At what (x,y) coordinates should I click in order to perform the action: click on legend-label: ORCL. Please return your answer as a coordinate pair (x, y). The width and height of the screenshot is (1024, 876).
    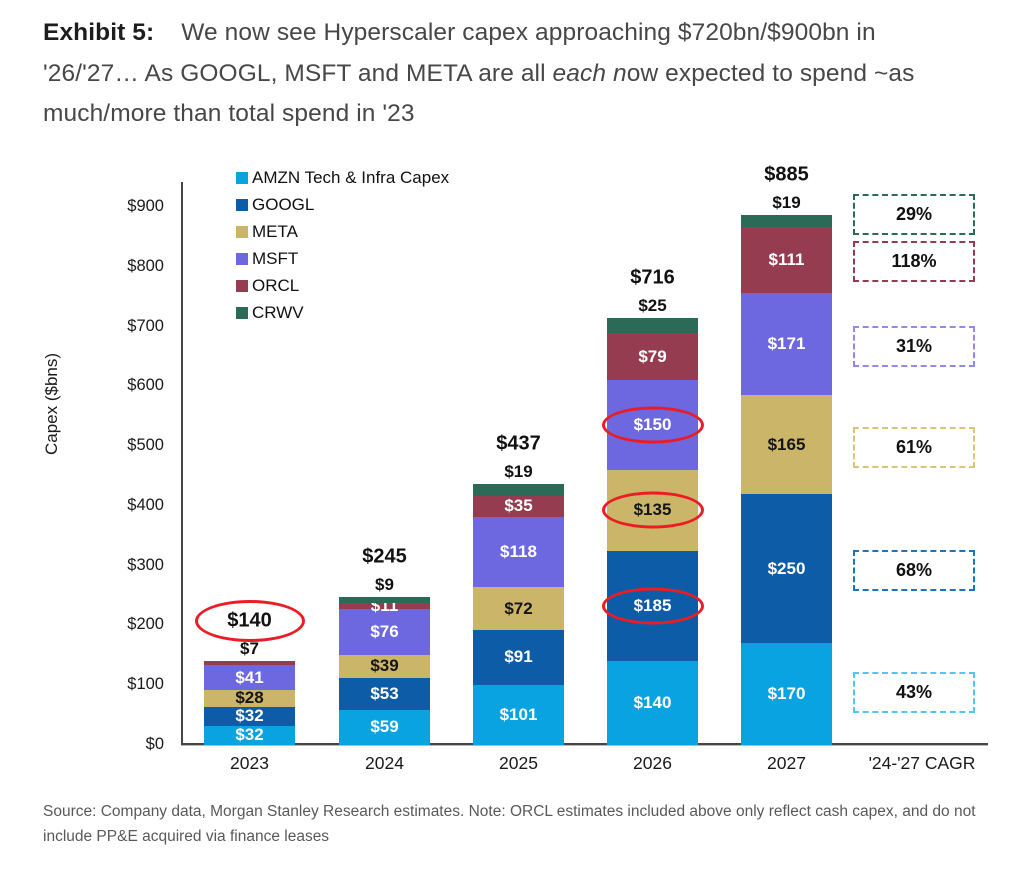
    Looking at the image, I should click on (276, 285).